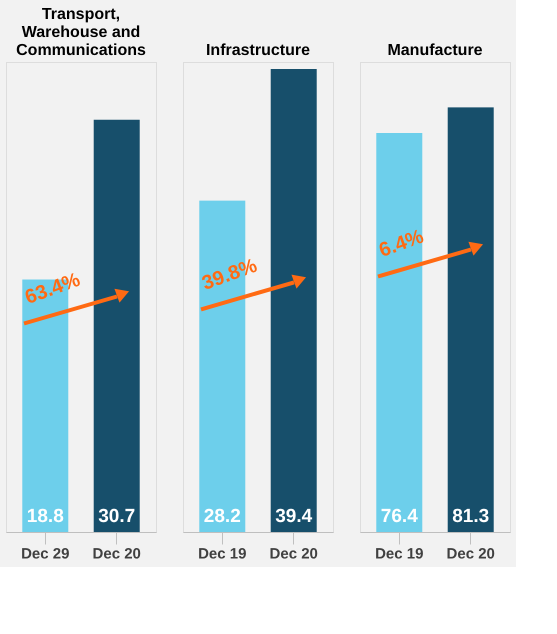 The width and height of the screenshot is (557, 634). I want to click on data-label: 28.2, so click(222, 516).